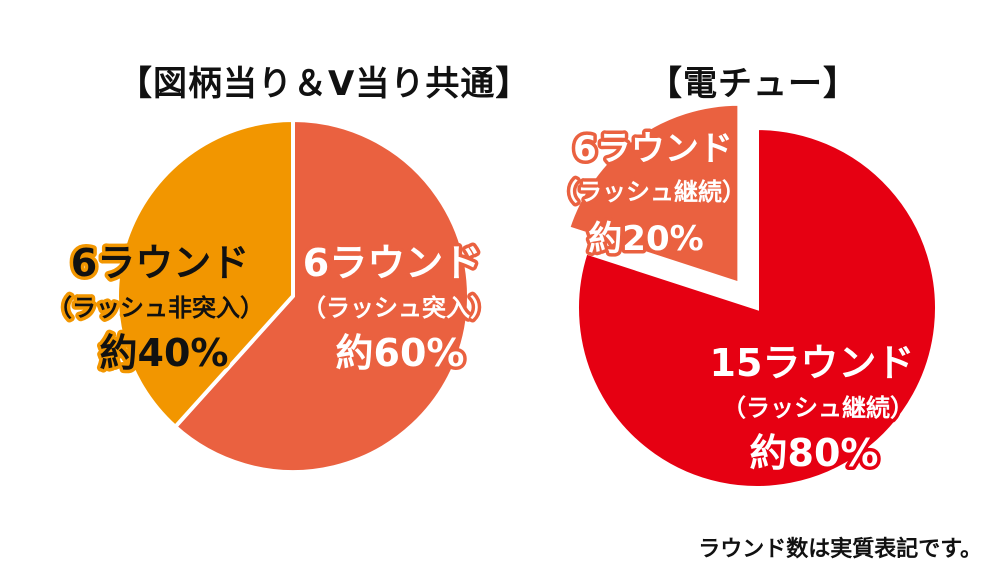  Describe the element at coordinates (812, 363) in the screenshot. I see `label-right-80-name: 15ラウンド` at that location.